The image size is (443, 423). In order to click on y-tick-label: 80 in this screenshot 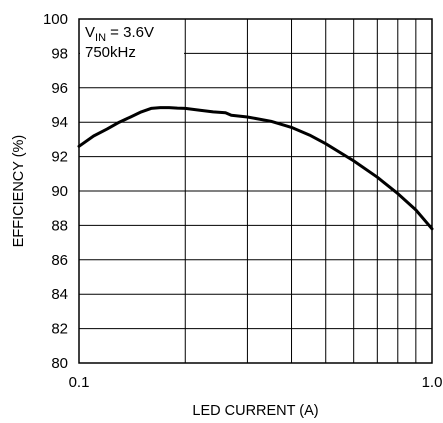, I will do `click(59, 363)`.